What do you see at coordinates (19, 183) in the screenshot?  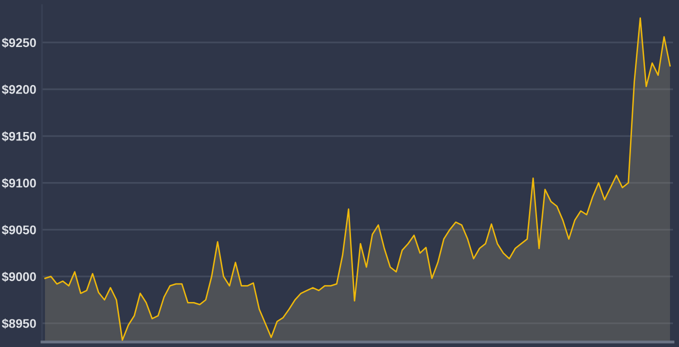 I see `y-tick-label: $9100` at bounding box center [19, 183].